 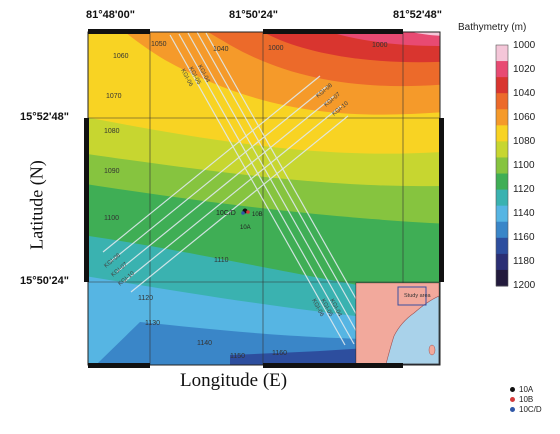 What do you see at coordinates (524, 69) in the screenshot?
I see `colorbar-label: 1020` at bounding box center [524, 69].